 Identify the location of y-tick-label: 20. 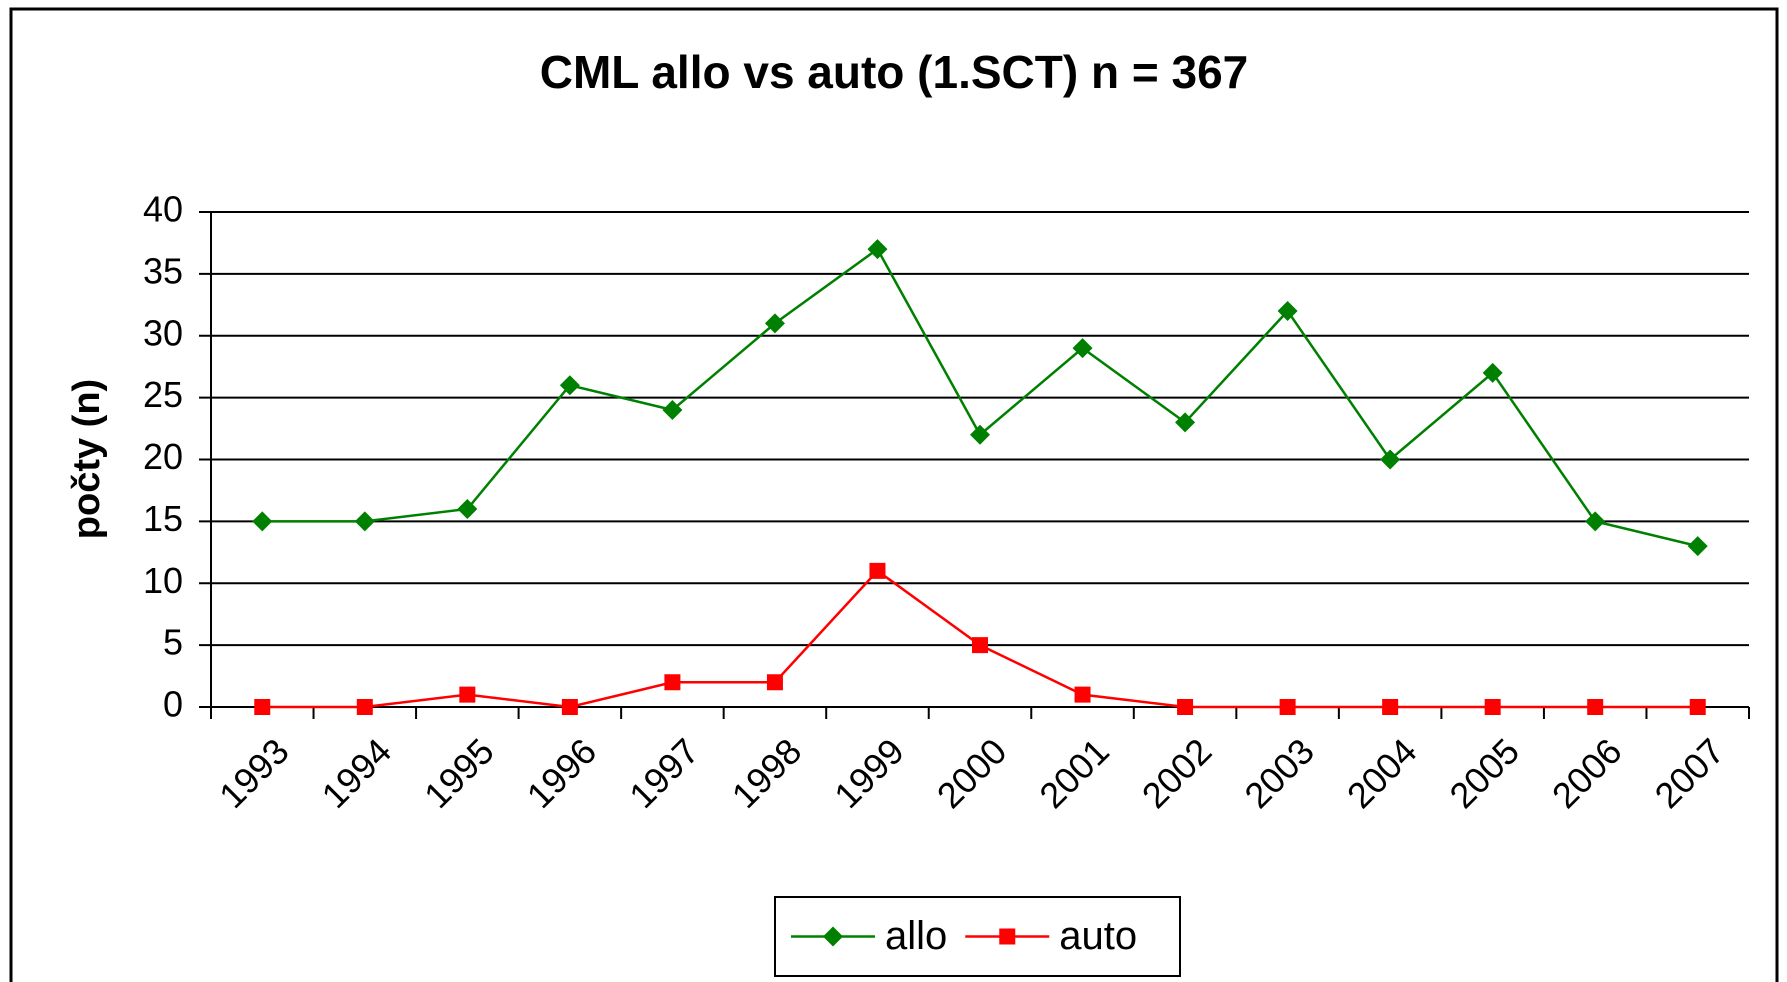
(163, 456).